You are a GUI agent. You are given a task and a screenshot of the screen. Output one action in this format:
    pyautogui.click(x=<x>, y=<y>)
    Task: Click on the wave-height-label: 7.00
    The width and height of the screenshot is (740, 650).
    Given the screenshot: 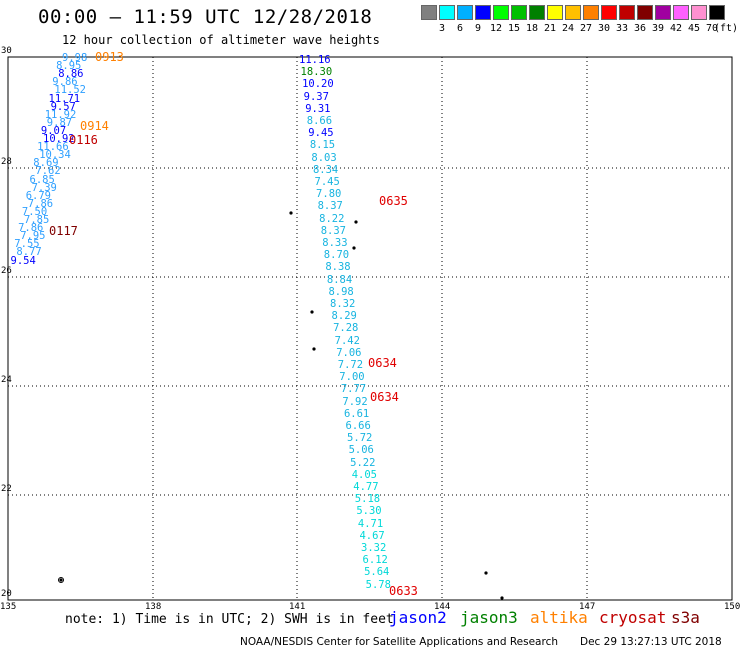 What is the action you would take?
    pyautogui.click(x=352, y=377)
    